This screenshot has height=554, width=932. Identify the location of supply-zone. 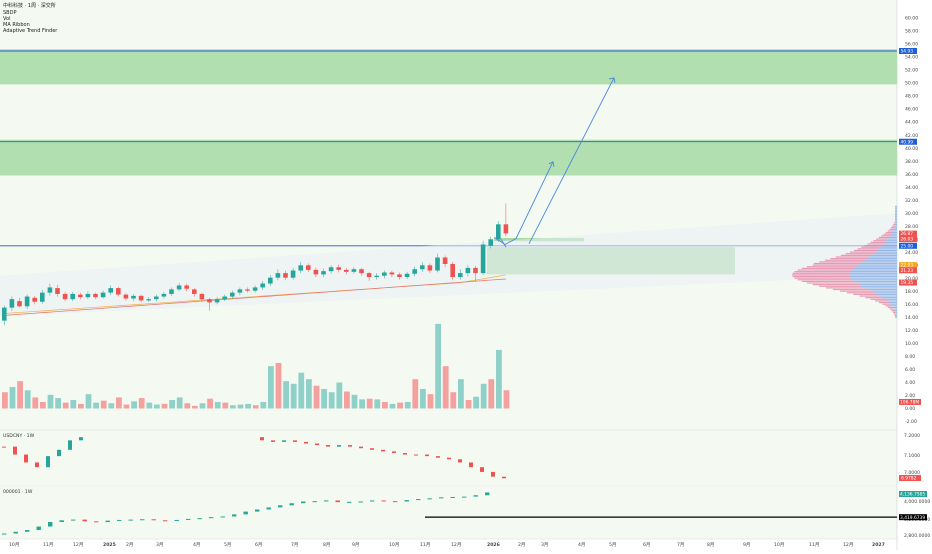
(448, 67).